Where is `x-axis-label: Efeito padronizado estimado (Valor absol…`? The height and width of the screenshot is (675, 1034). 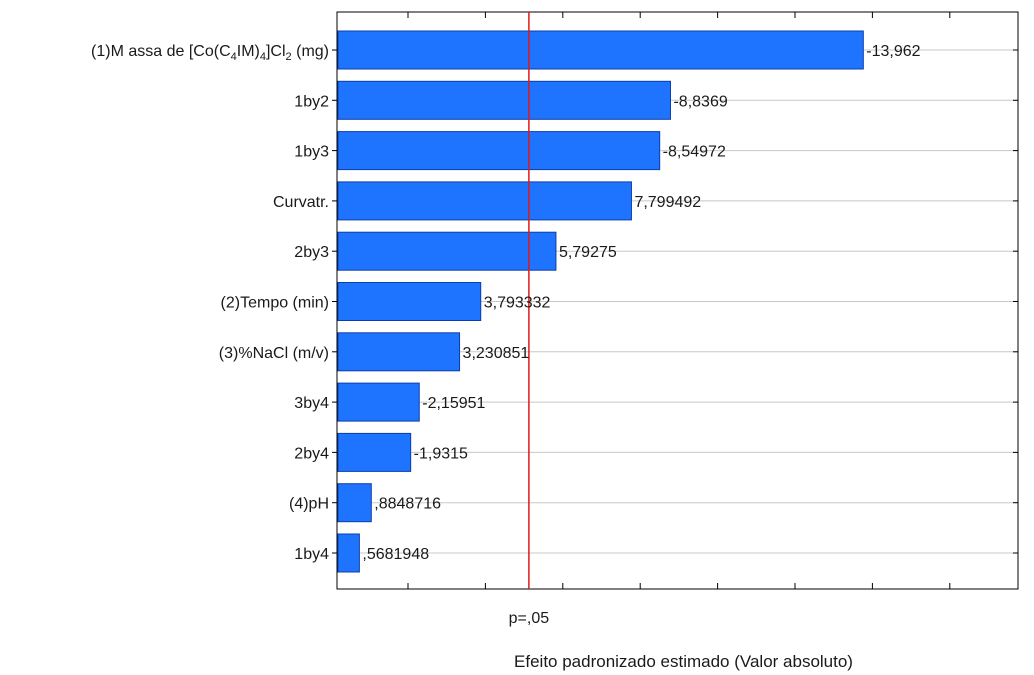 x-axis-label: Efeito padronizado estimado (Valor absol… is located at coordinates (683, 661).